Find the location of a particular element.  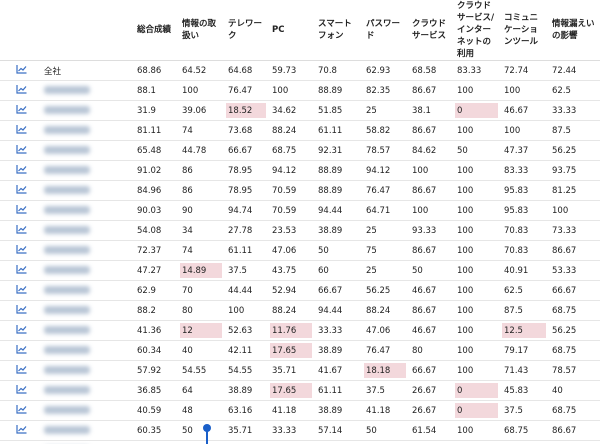

score-cell: 0 is located at coordinates (476, 110).